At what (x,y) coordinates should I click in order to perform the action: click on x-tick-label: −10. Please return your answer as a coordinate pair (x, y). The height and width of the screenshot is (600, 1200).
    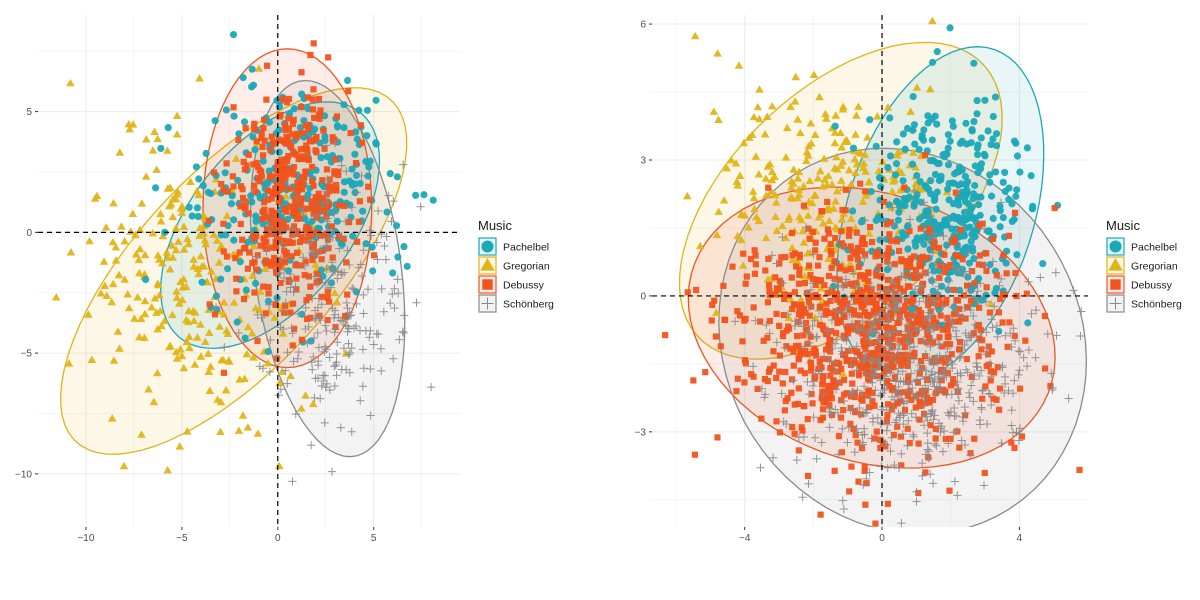
    Looking at the image, I should click on (85, 538).